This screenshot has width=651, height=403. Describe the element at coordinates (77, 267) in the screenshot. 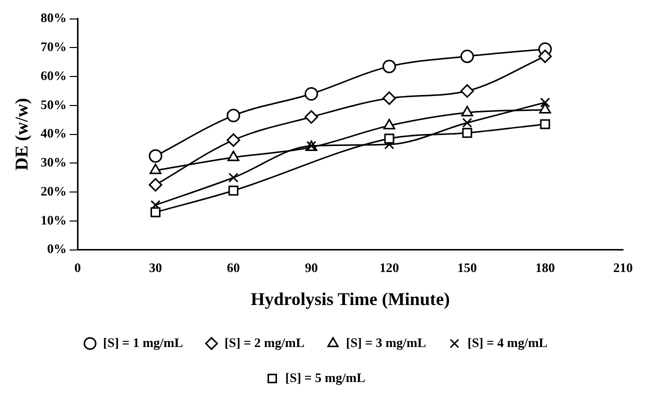

I see `x-tick-label: 0` at that location.